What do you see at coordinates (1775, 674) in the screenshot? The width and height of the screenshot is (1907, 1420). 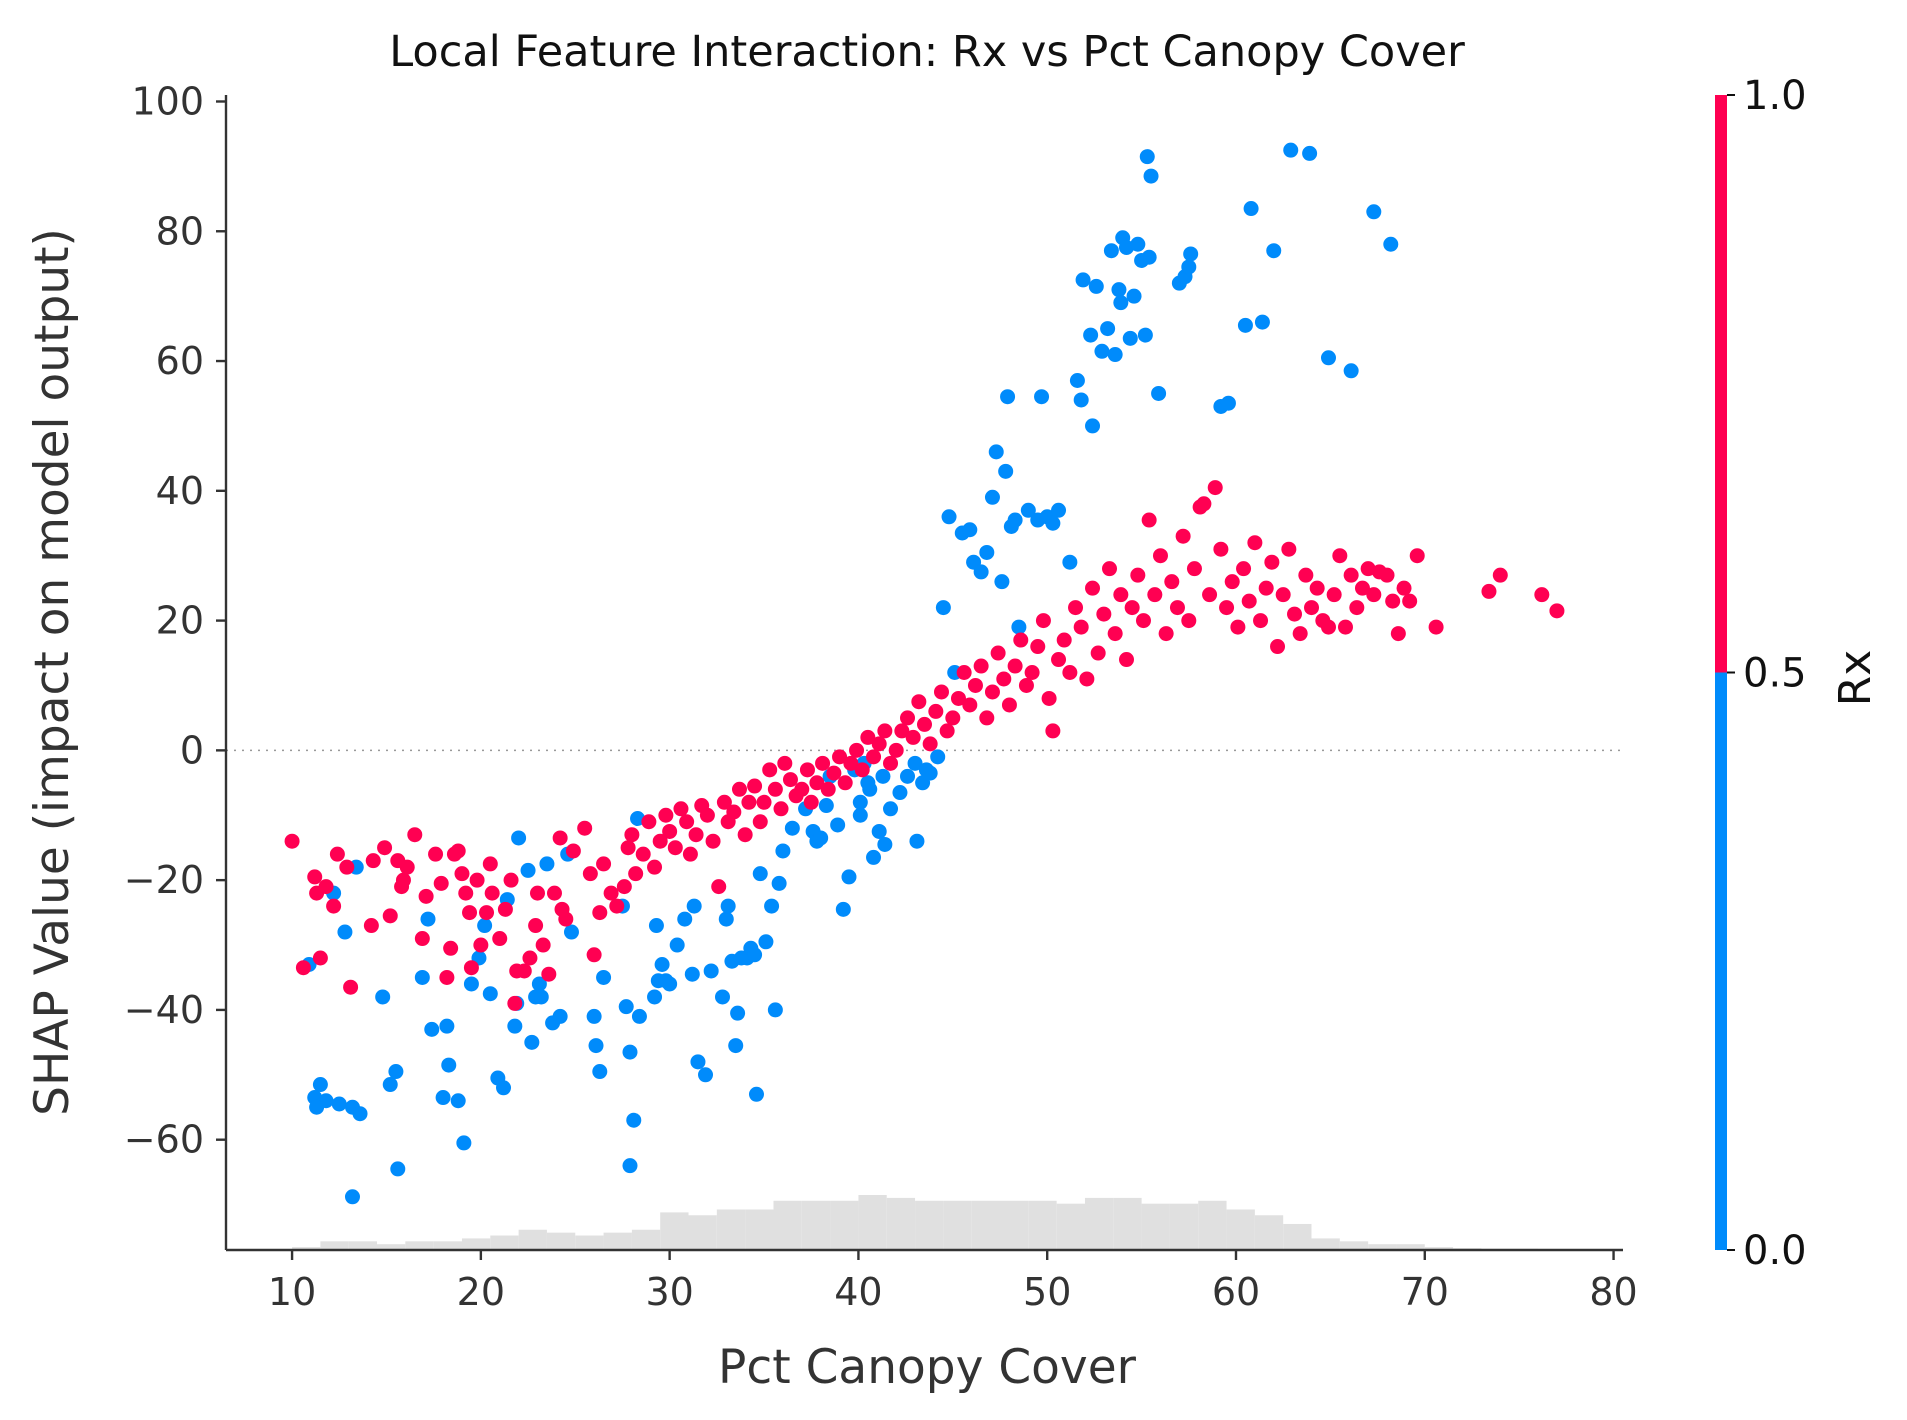 I see `colorbar-tick-label: 0.5` at bounding box center [1775, 674].